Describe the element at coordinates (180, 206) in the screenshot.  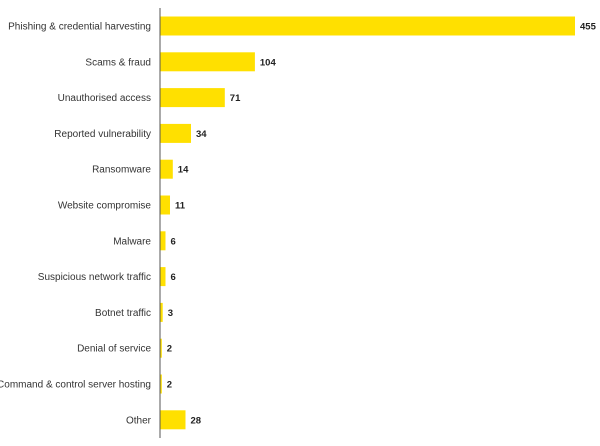
I see `value-label: 11` at that location.